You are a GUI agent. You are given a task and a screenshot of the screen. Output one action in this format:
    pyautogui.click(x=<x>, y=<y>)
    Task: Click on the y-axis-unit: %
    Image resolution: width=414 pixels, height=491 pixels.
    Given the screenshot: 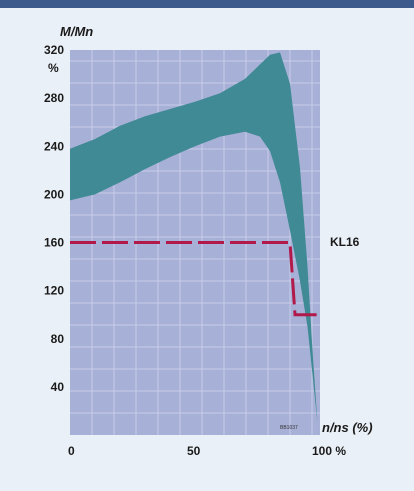 What is the action you would take?
    pyautogui.click(x=53, y=68)
    